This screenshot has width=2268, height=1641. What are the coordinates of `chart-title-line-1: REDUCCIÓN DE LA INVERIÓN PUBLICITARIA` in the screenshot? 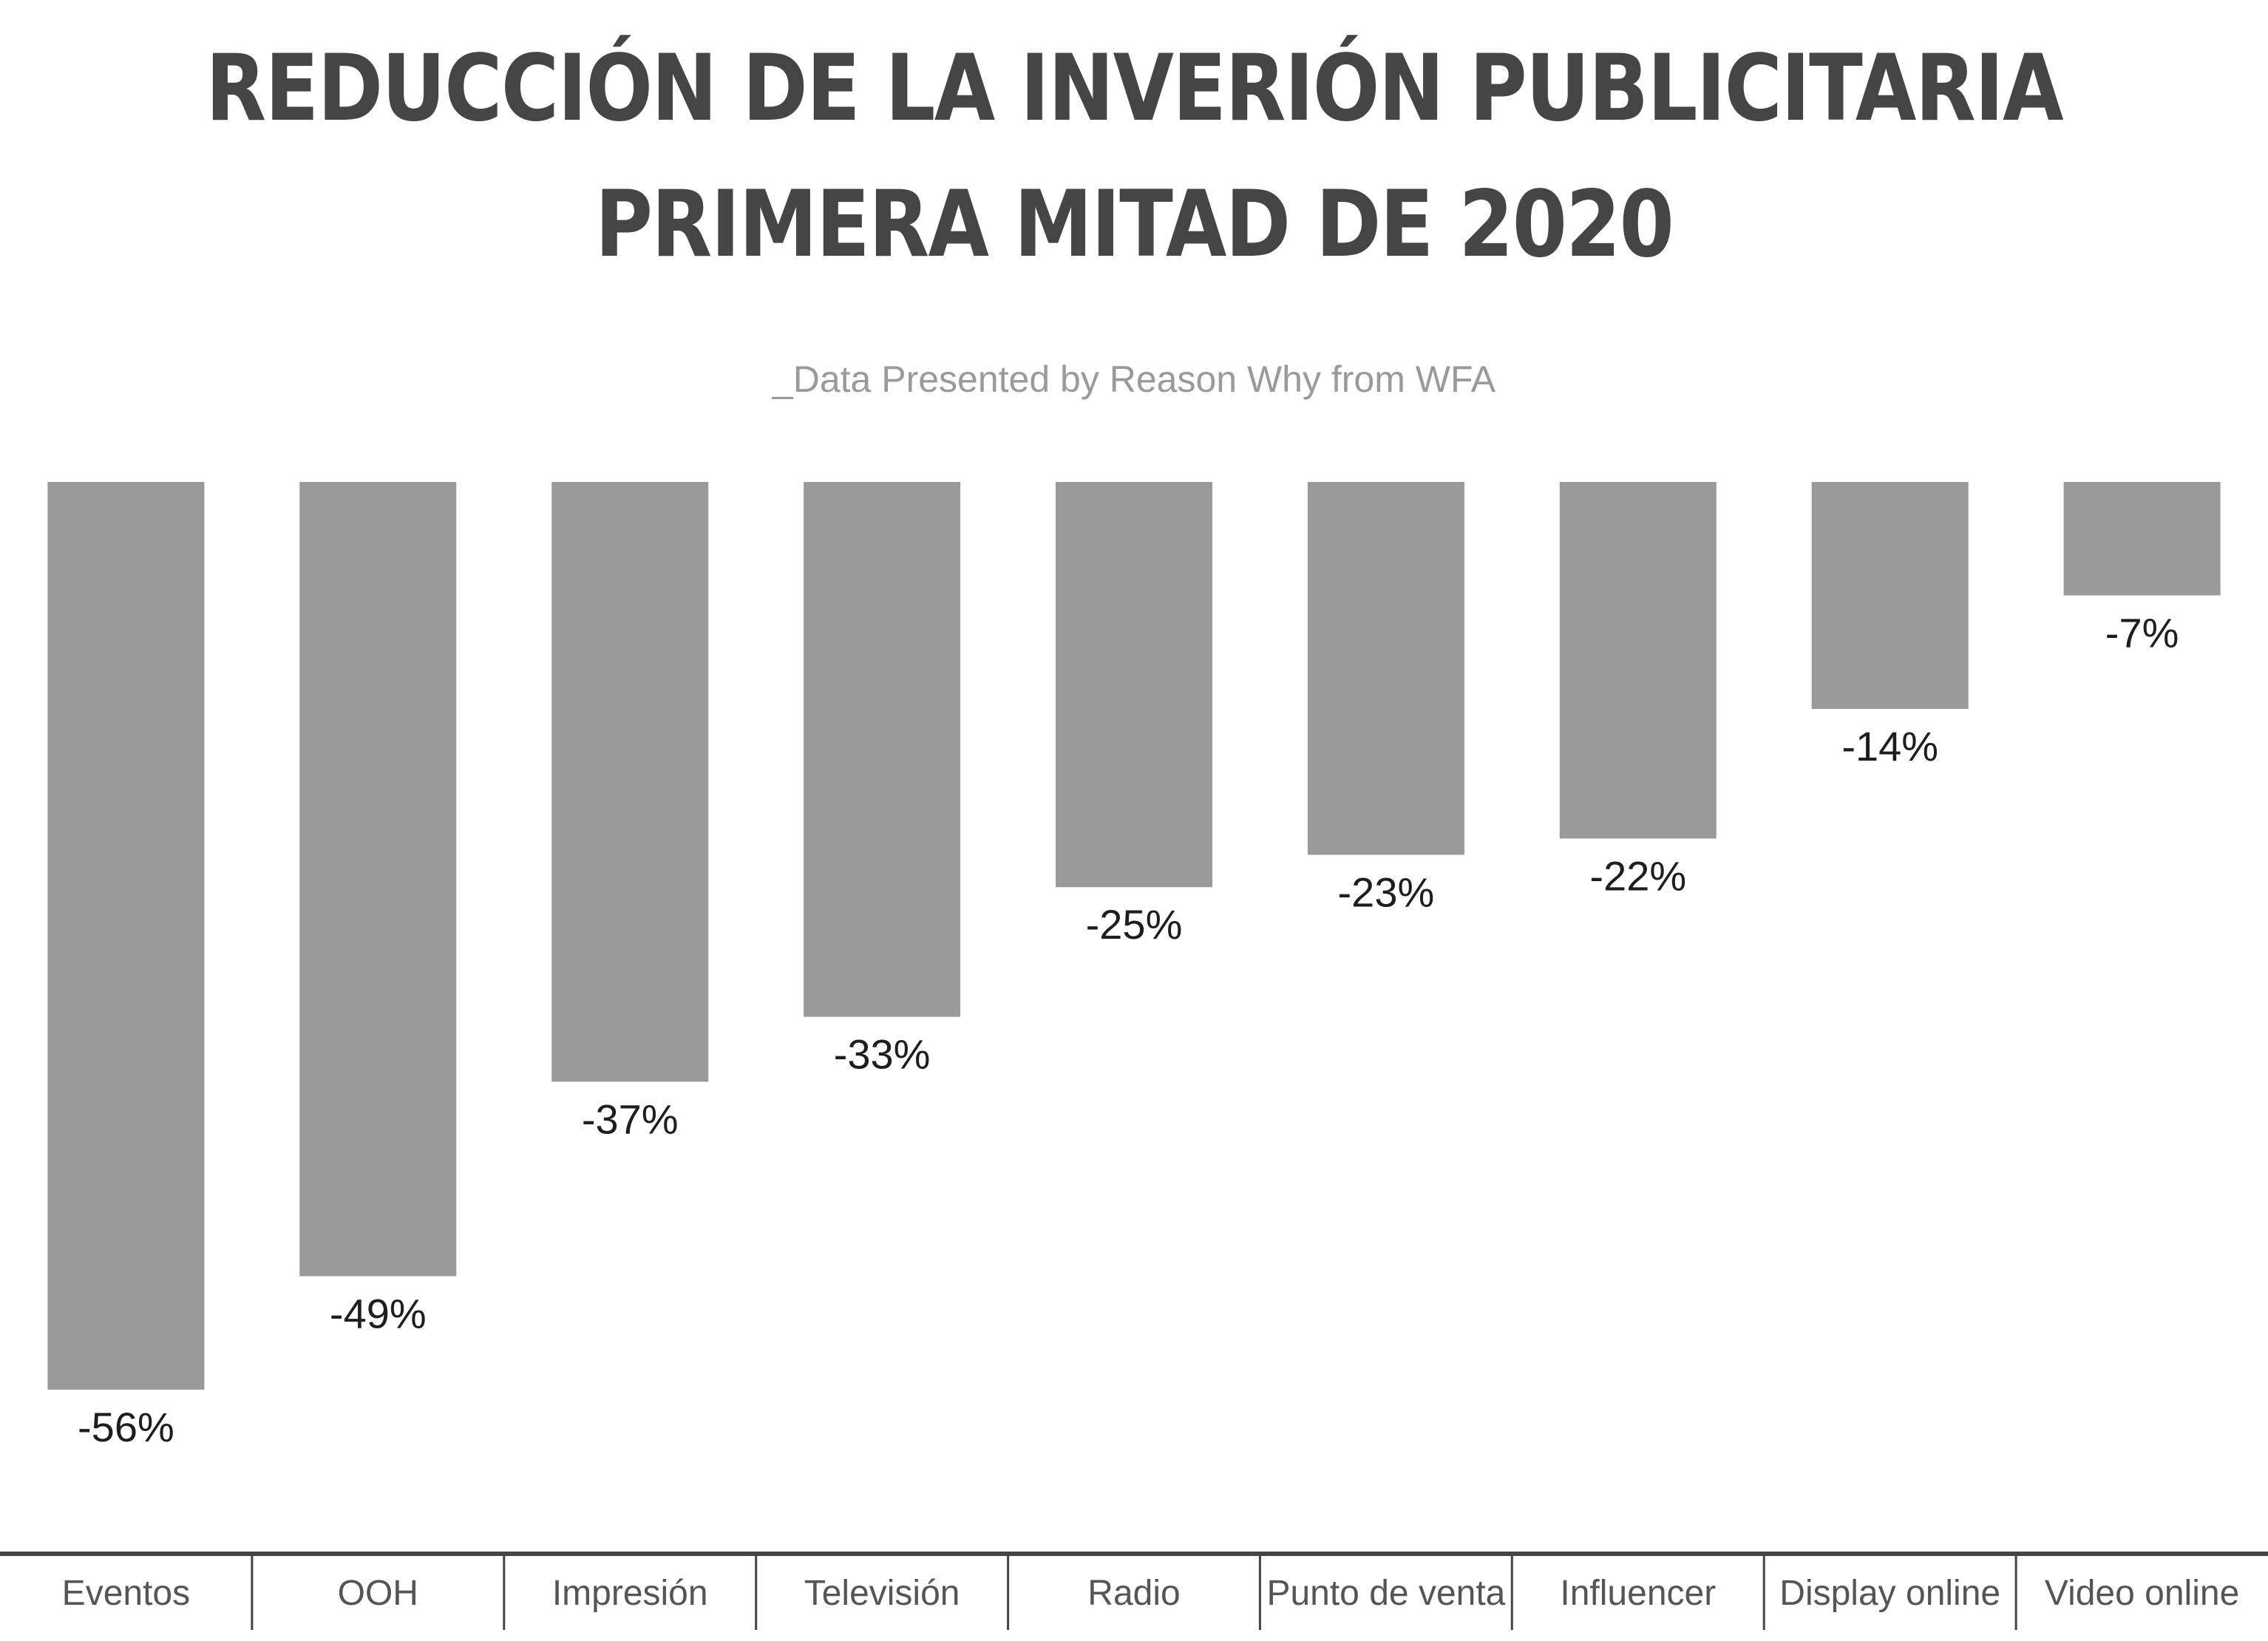 It's located at (1135, 88).